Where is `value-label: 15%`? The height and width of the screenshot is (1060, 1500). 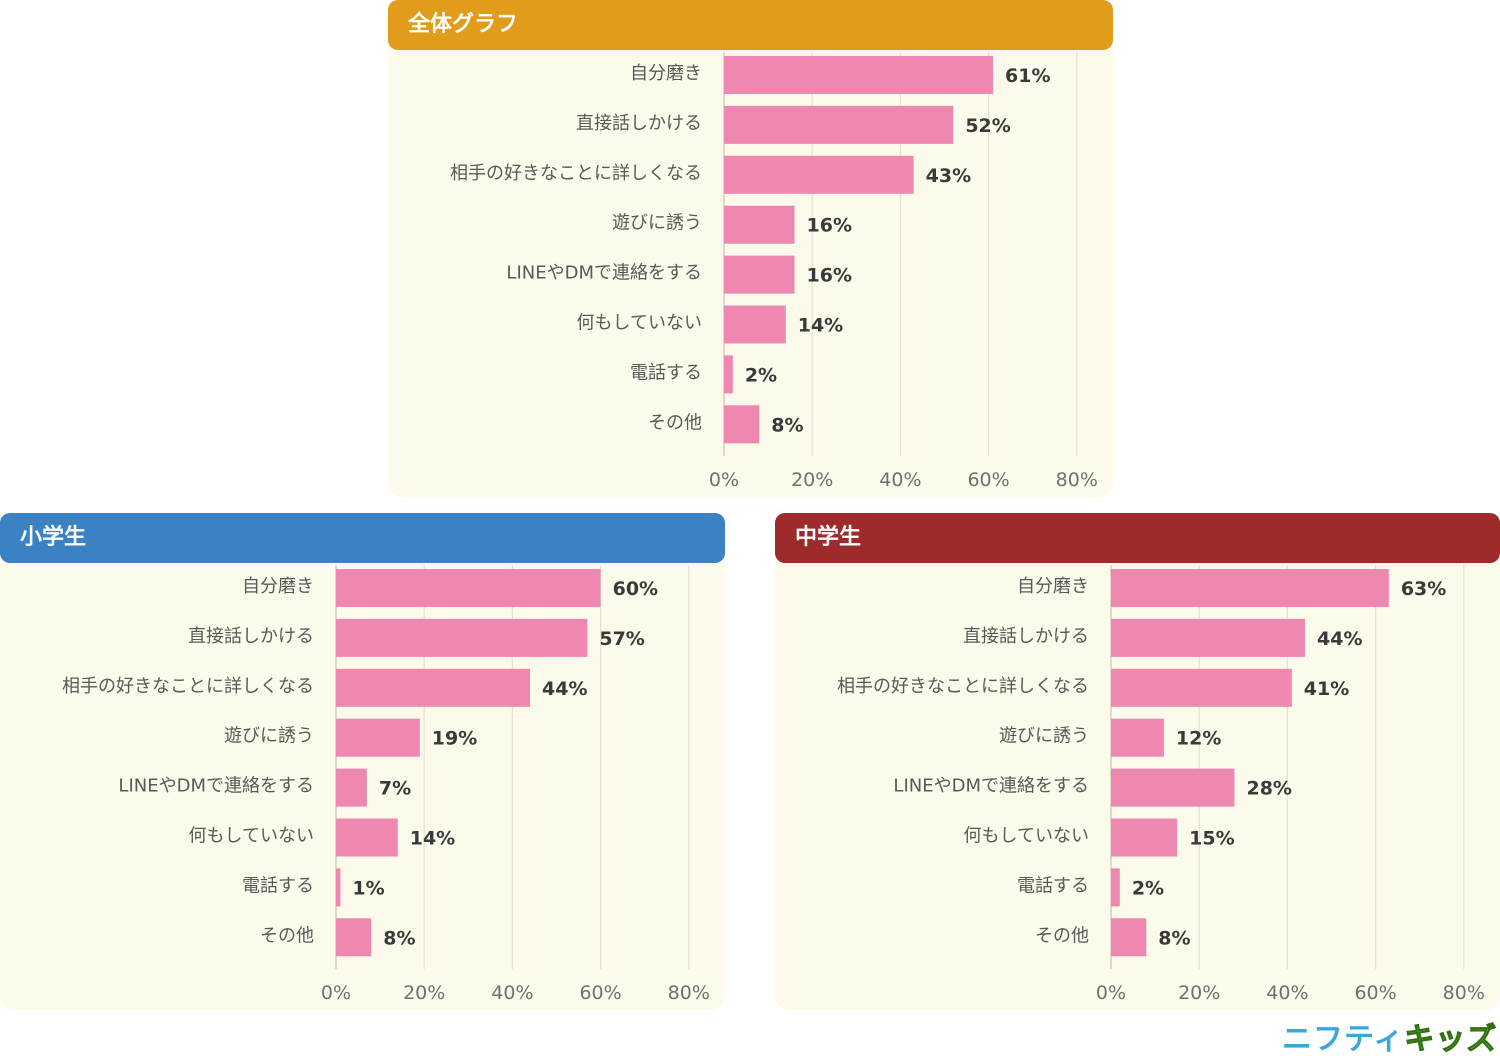 value-label: 15% is located at coordinates (1211, 839).